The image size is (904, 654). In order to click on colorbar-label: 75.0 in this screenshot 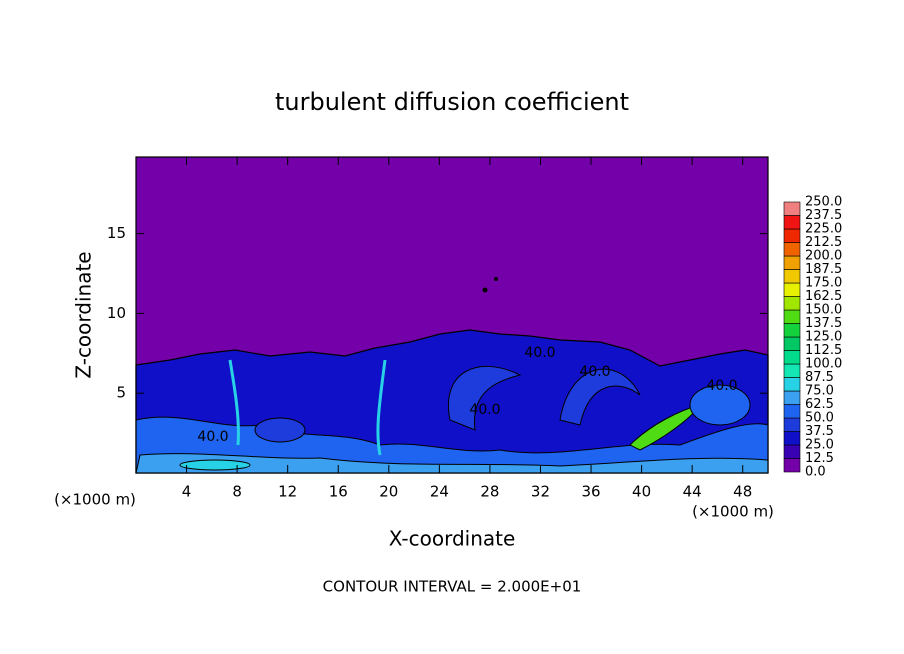, I will do `click(819, 391)`.